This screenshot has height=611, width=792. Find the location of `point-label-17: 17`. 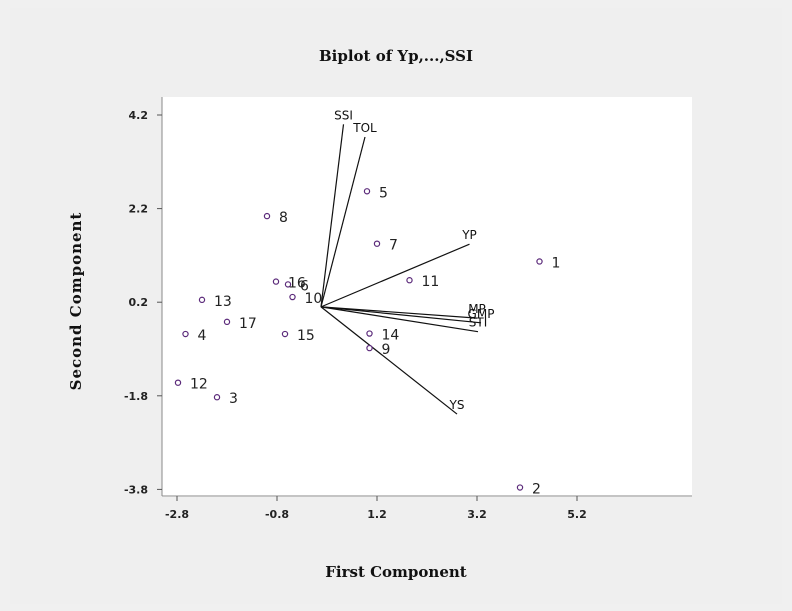

point-label-17: 17 is located at coordinates (248, 324).